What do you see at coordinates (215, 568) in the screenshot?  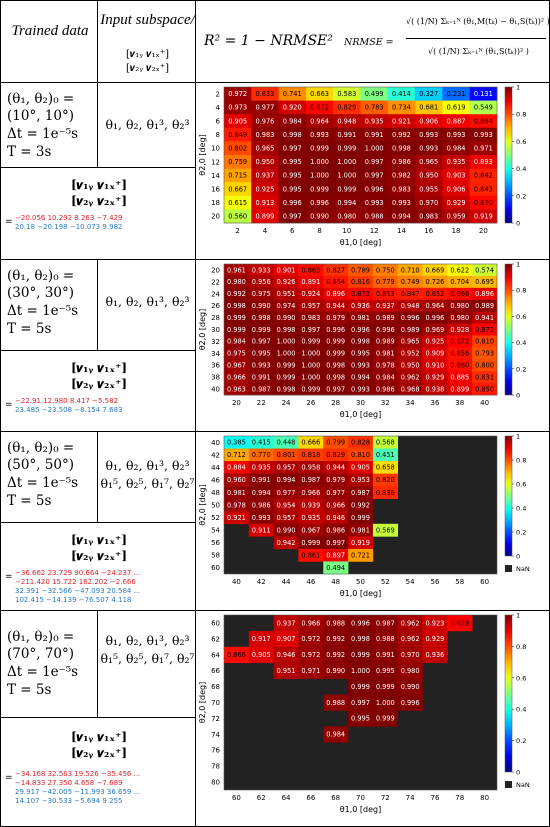 I see `y-tick-label: 60` at bounding box center [215, 568].